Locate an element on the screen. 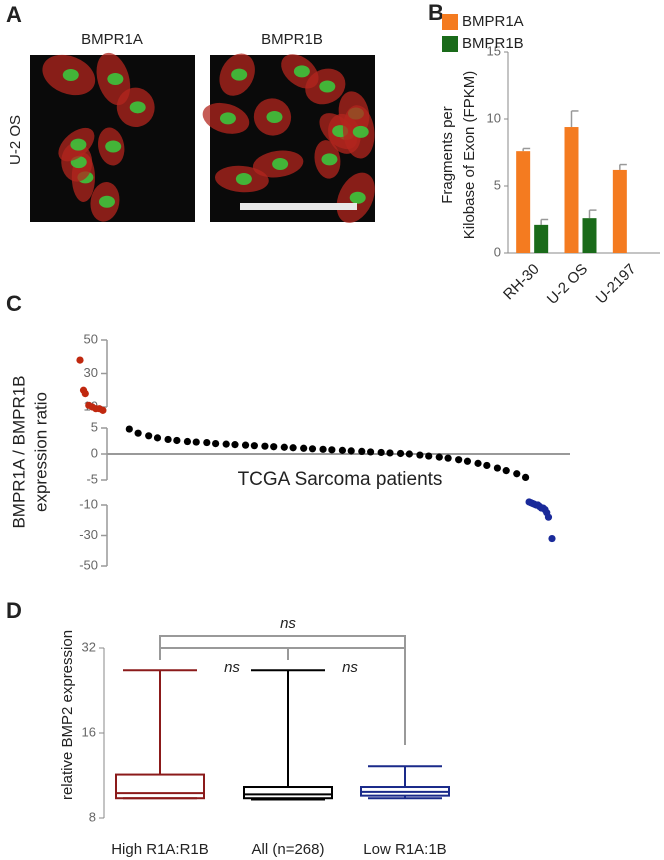  y-tick-label: 5 is located at coordinates (94, 426).